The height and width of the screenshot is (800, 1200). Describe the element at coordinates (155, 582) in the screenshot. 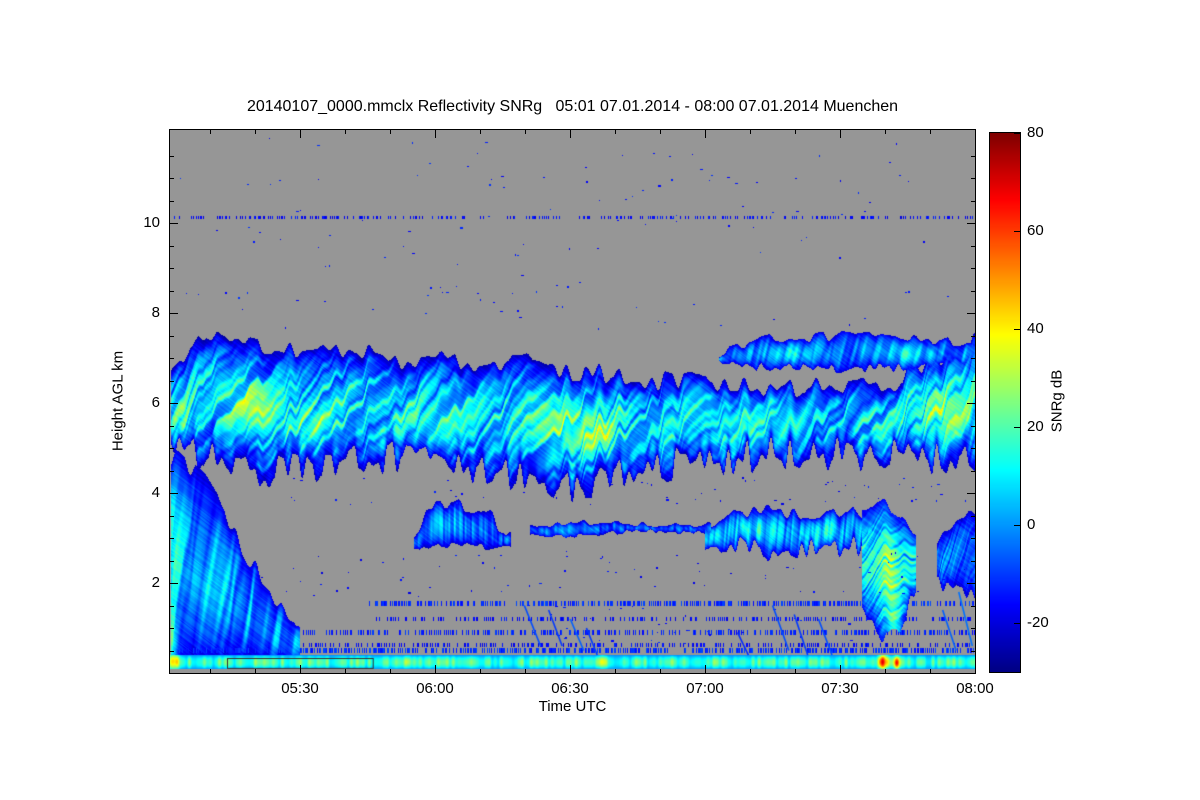

I see `y-tick-label: 2` at that location.